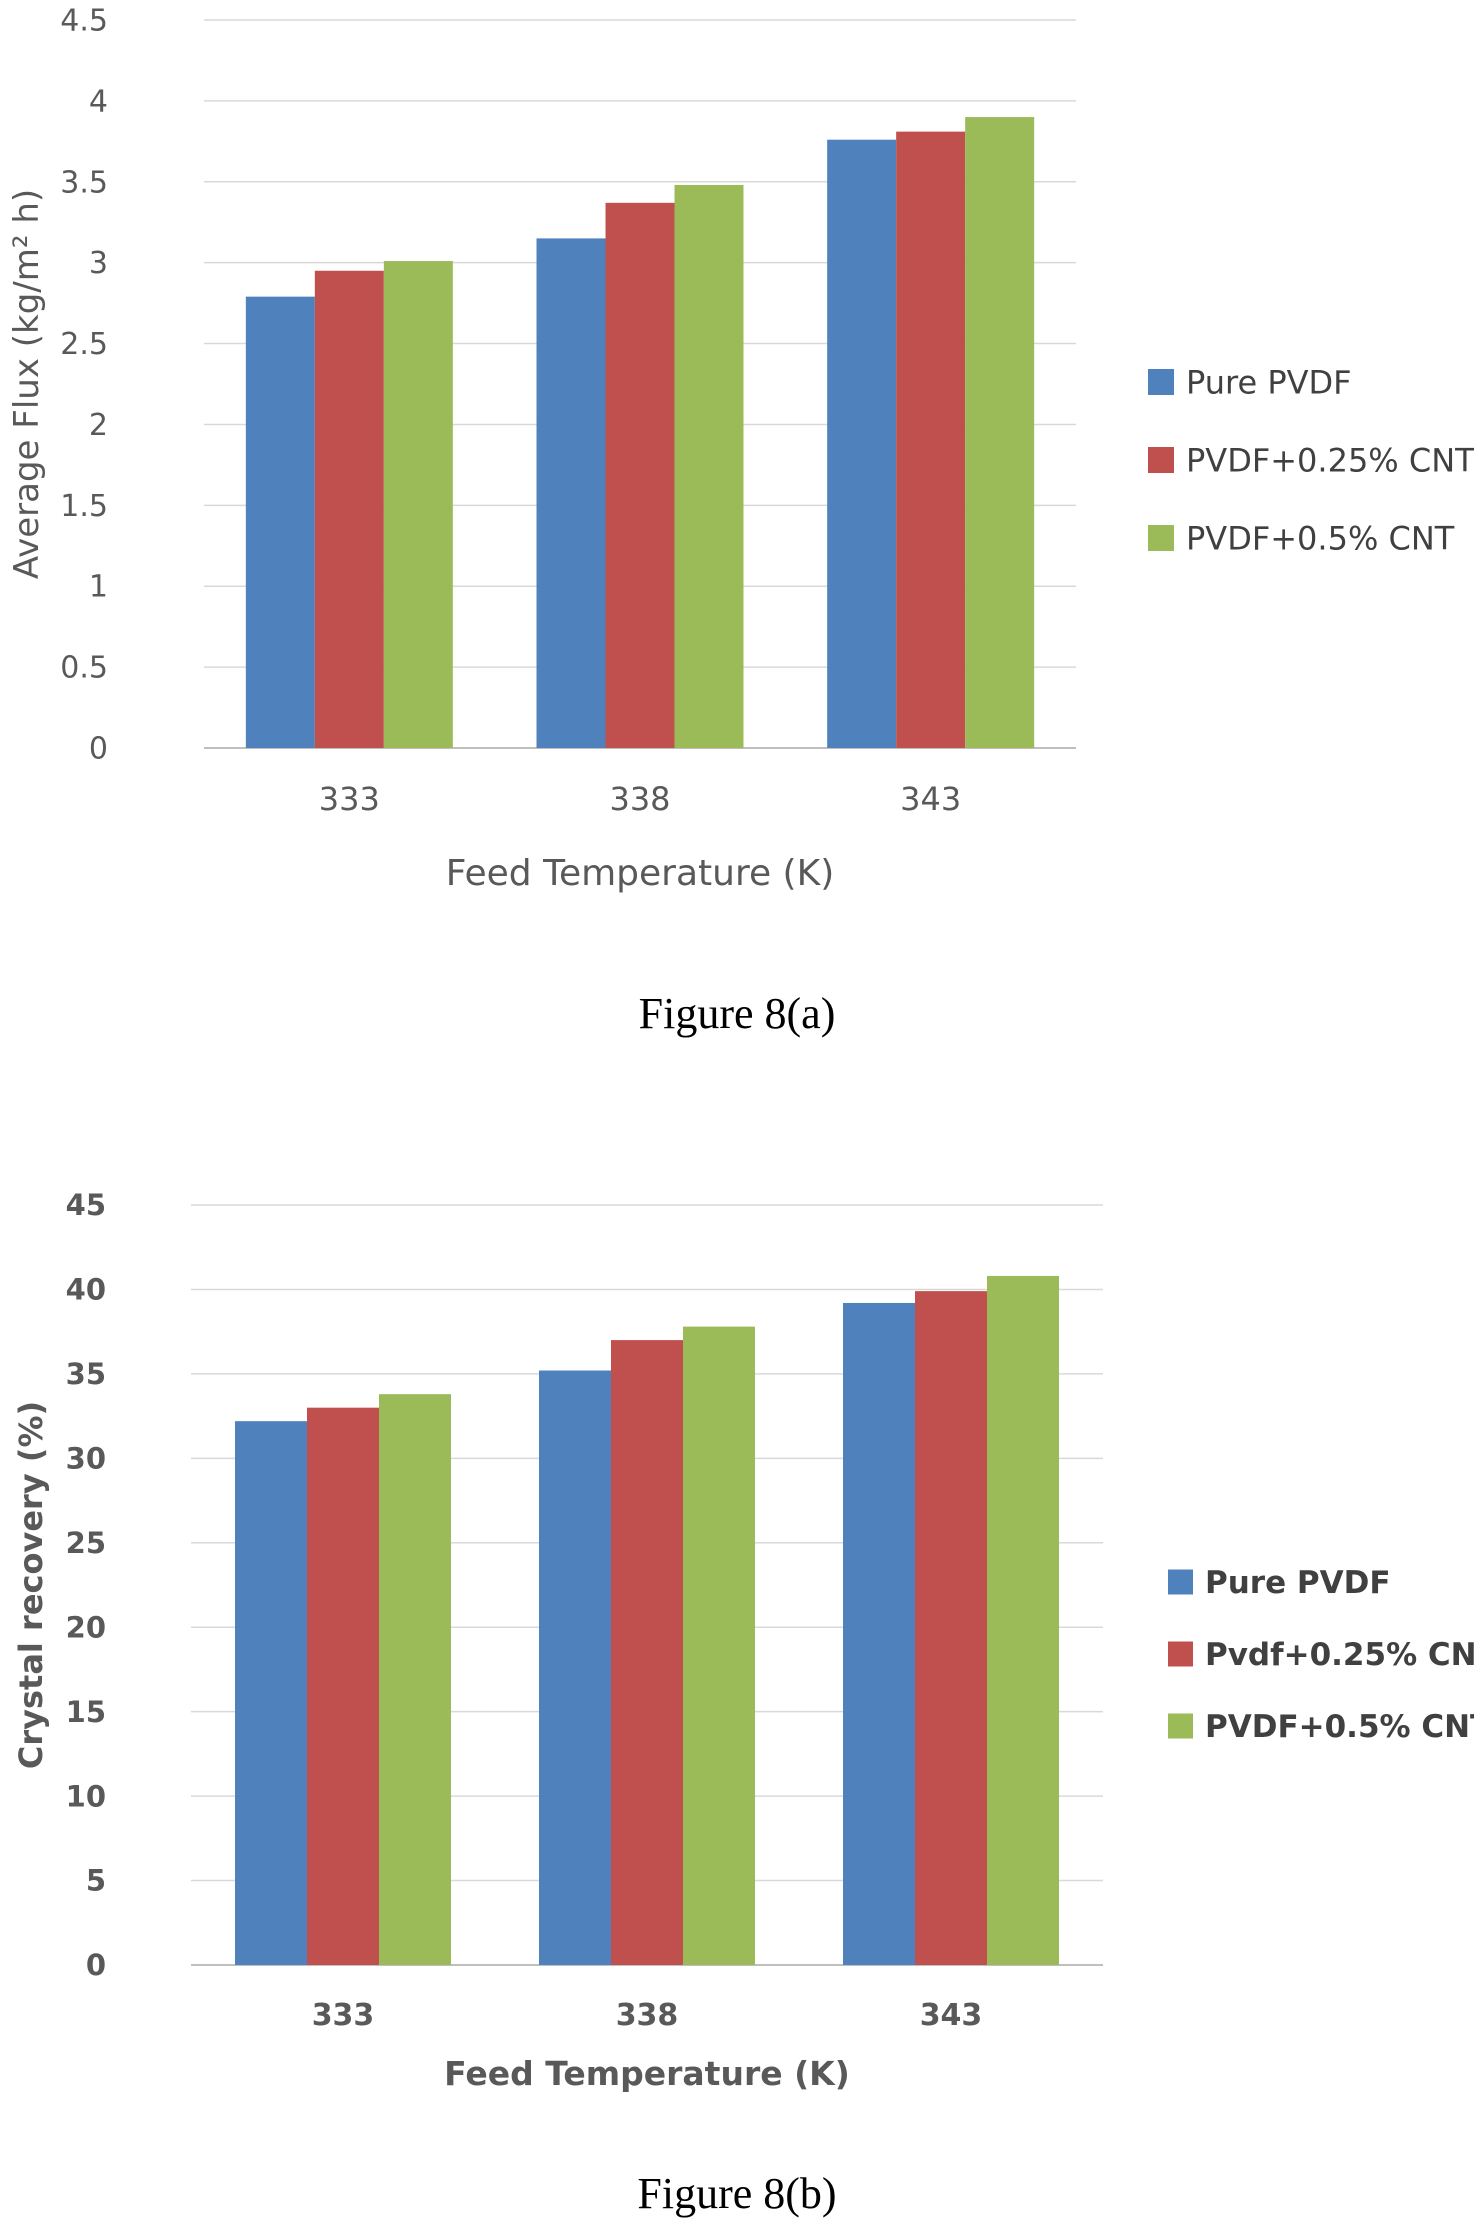 The width and height of the screenshot is (1474, 2238). I want to click on y-tick-label: 2, so click(98, 425).